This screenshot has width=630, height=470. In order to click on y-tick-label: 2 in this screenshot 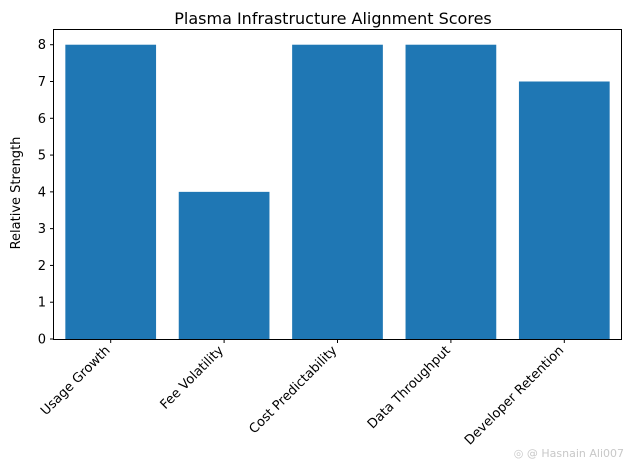, I will do `click(42, 266)`.